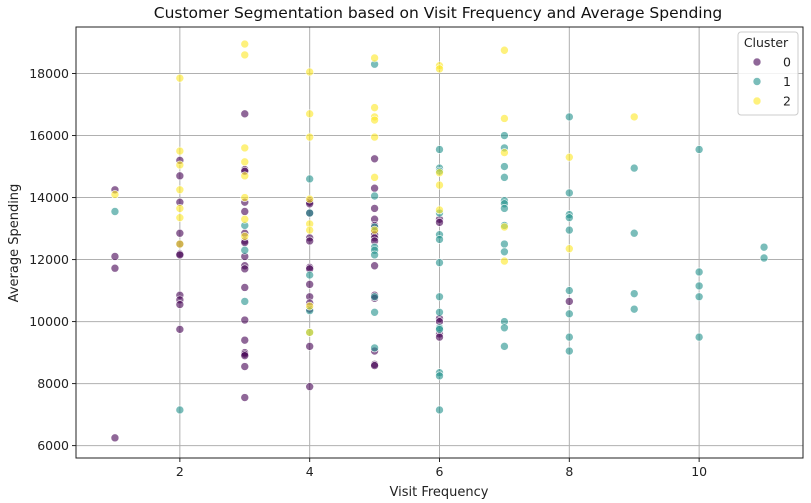  Describe the element at coordinates (49, 321) in the screenshot. I see `y-tick-label: 10000` at that location.